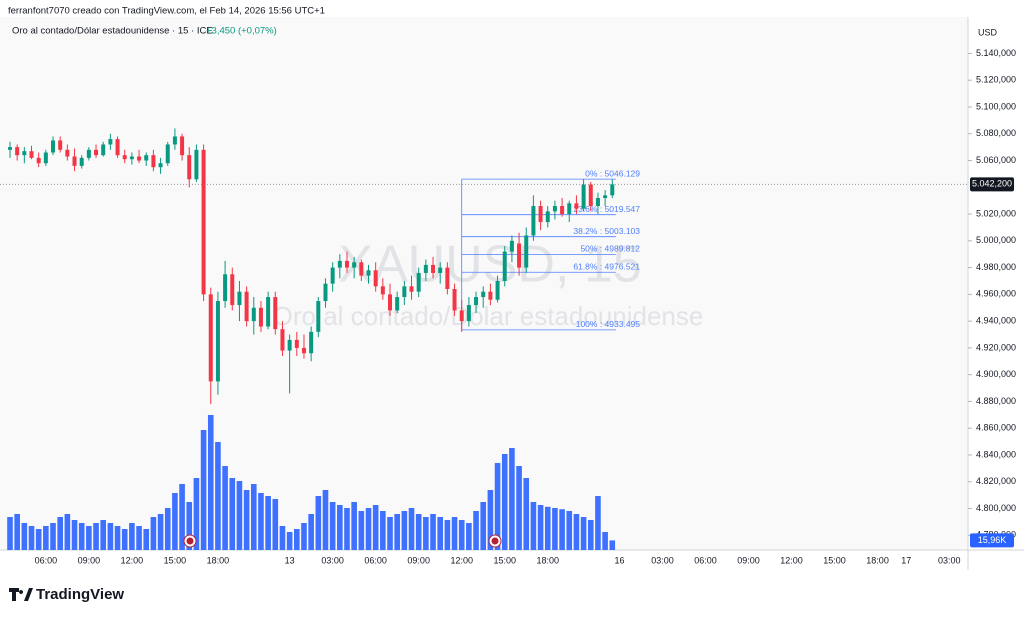 Image resolution: width=1024 pixels, height=621 pixels. What do you see at coordinates (612, 173) in the screenshot?
I see `fib-label: 0% : 5046.129` at bounding box center [612, 173].